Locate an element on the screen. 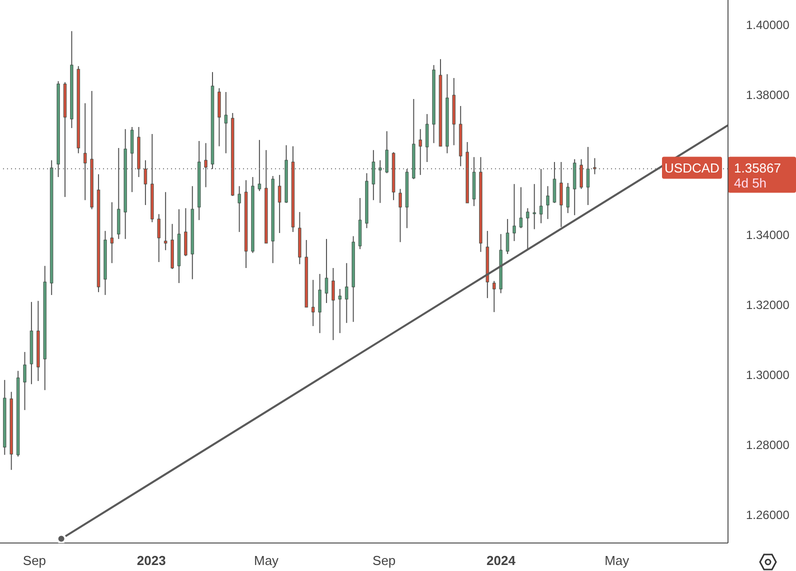 This screenshot has height=571, width=796. ref-line-label: USDCAD is located at coordinates (692, 168).